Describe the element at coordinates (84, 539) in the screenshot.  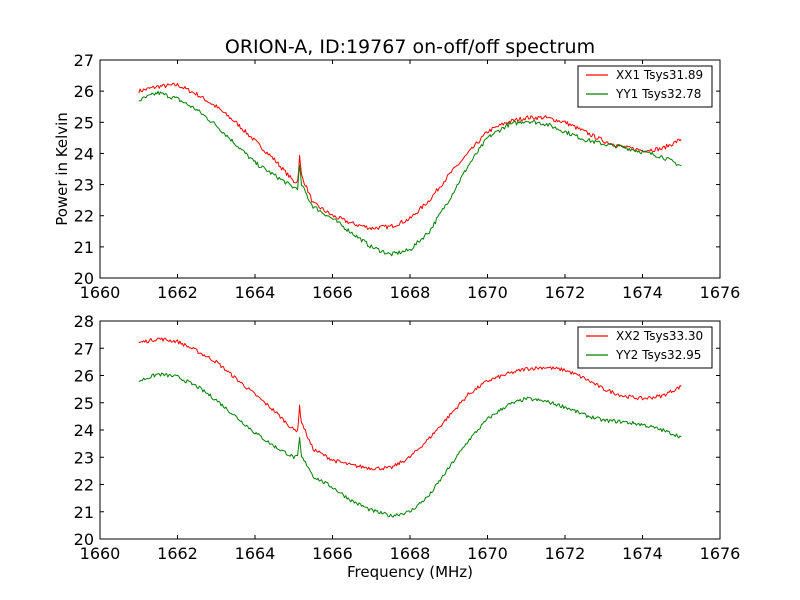
I see `y-tick-label-1-0: 20` at that location.